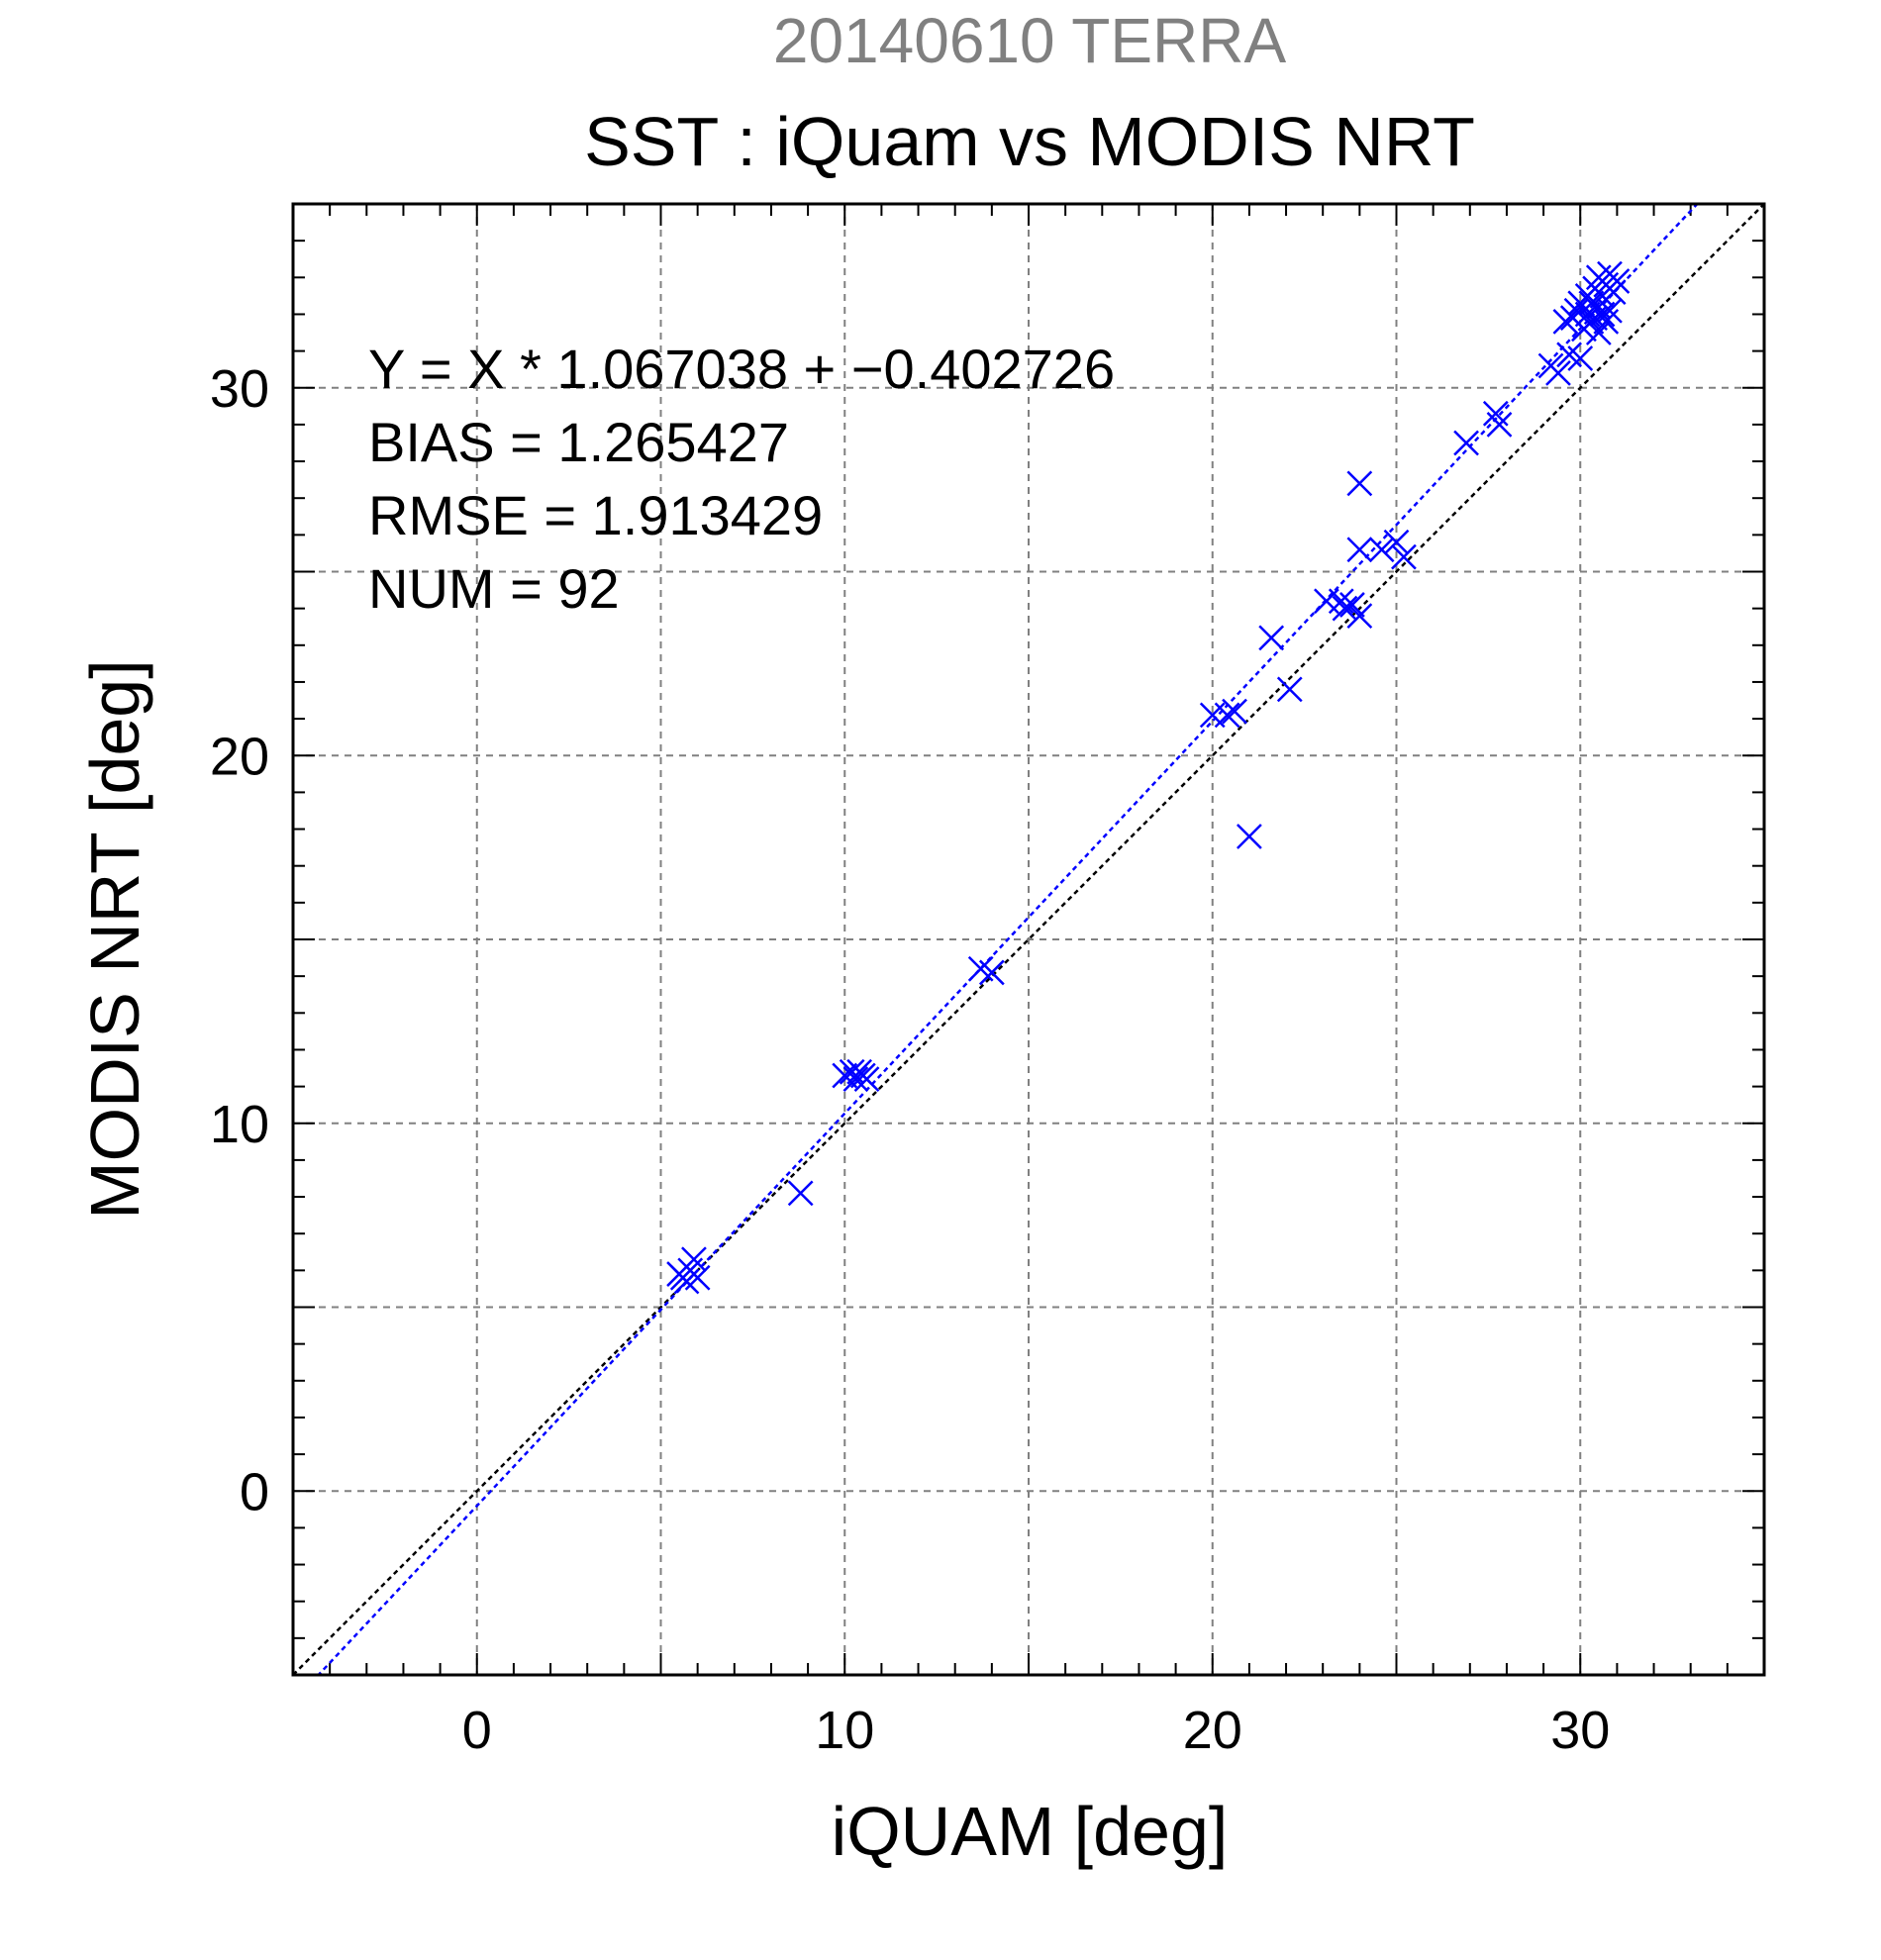  Describe the element at coordinates (255, 1491) in the screenshot. I see `y-tick-label: 0` at that location.